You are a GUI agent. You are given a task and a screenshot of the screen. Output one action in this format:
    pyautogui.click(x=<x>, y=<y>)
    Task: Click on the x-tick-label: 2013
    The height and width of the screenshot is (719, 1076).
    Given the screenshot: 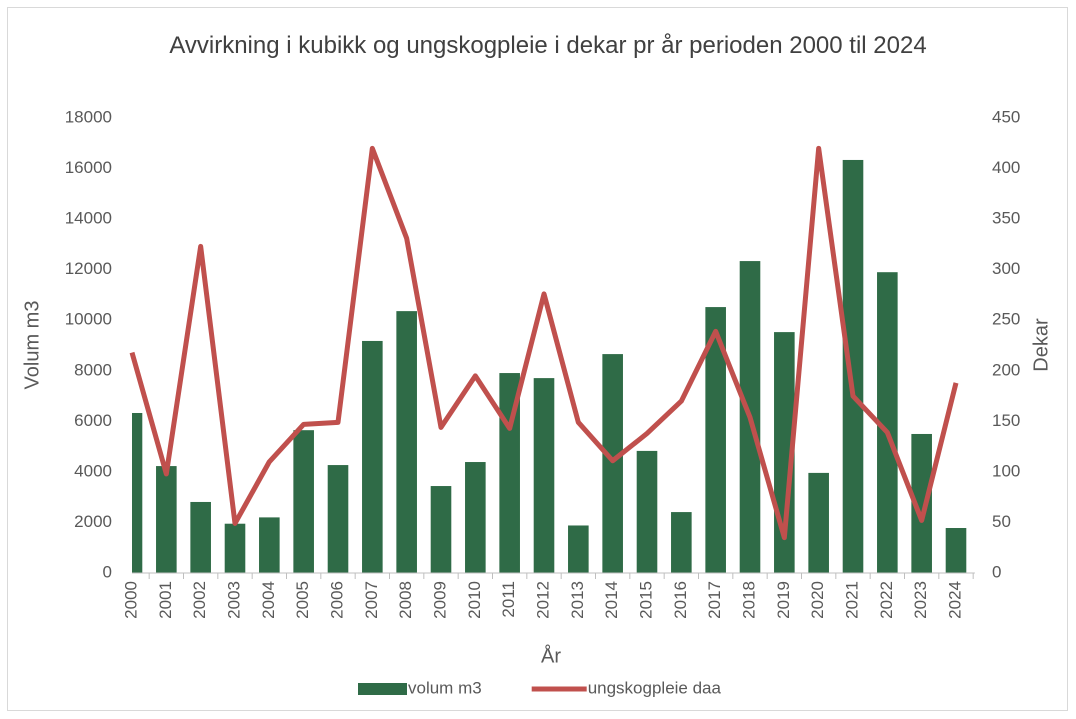 What is the action you would take?
    pyautogui.click(x=577, y=600)
    